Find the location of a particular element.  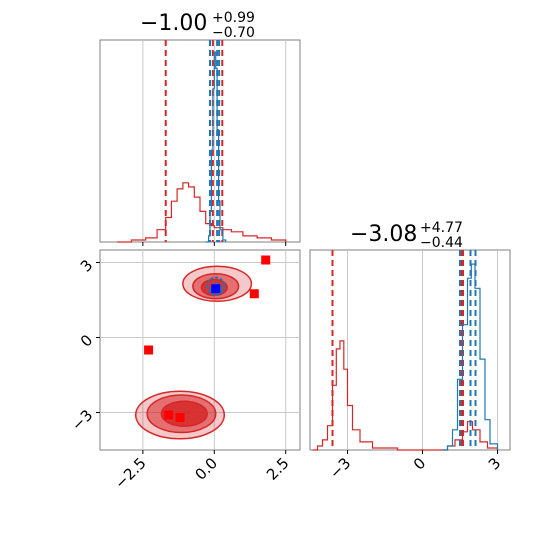

panel-2d-y-ticks: 3 0 −3 is located at coordinates (84, 345).